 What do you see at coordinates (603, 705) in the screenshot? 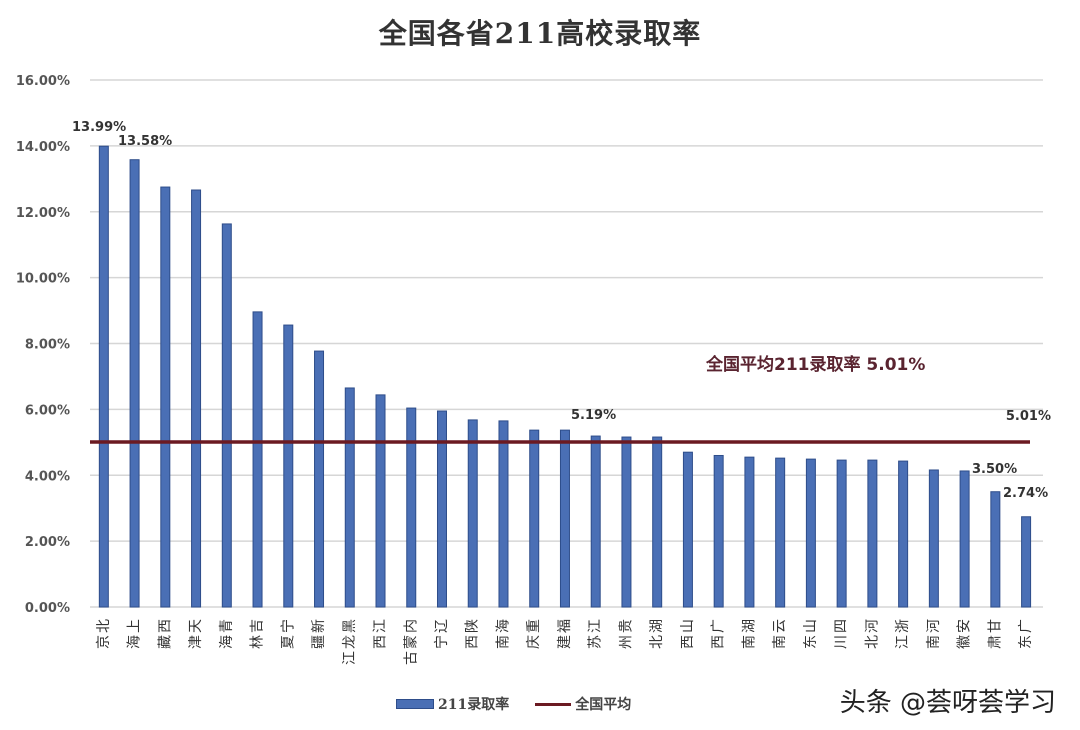
I see `legend-label-average: 全国平均` at bounding box center [603, 705].